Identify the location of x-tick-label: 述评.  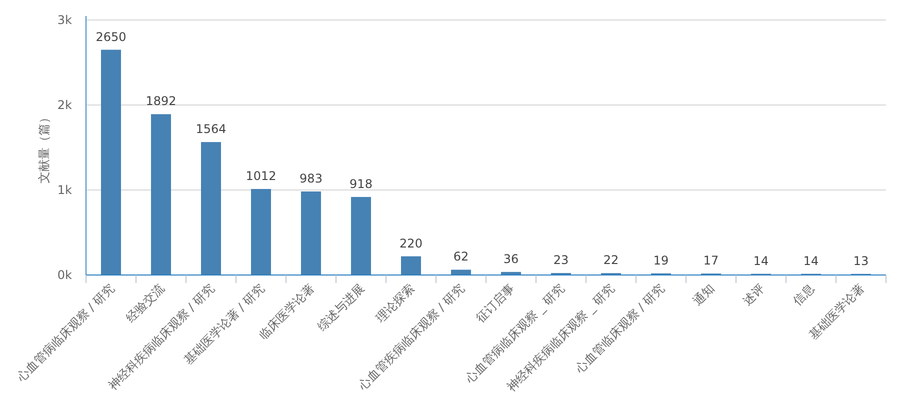
(754, 294).